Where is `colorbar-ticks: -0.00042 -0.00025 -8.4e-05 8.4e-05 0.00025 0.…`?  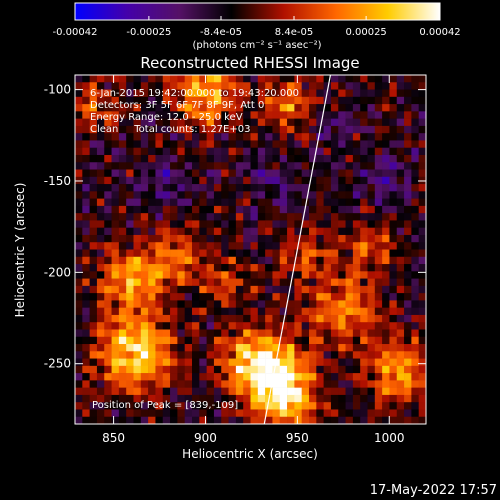
colorbar-ticks: -0.00042 -0.00025 -8.4e-05 8.4e-05 0.00025 0.… is located at coordinates (257, 27).